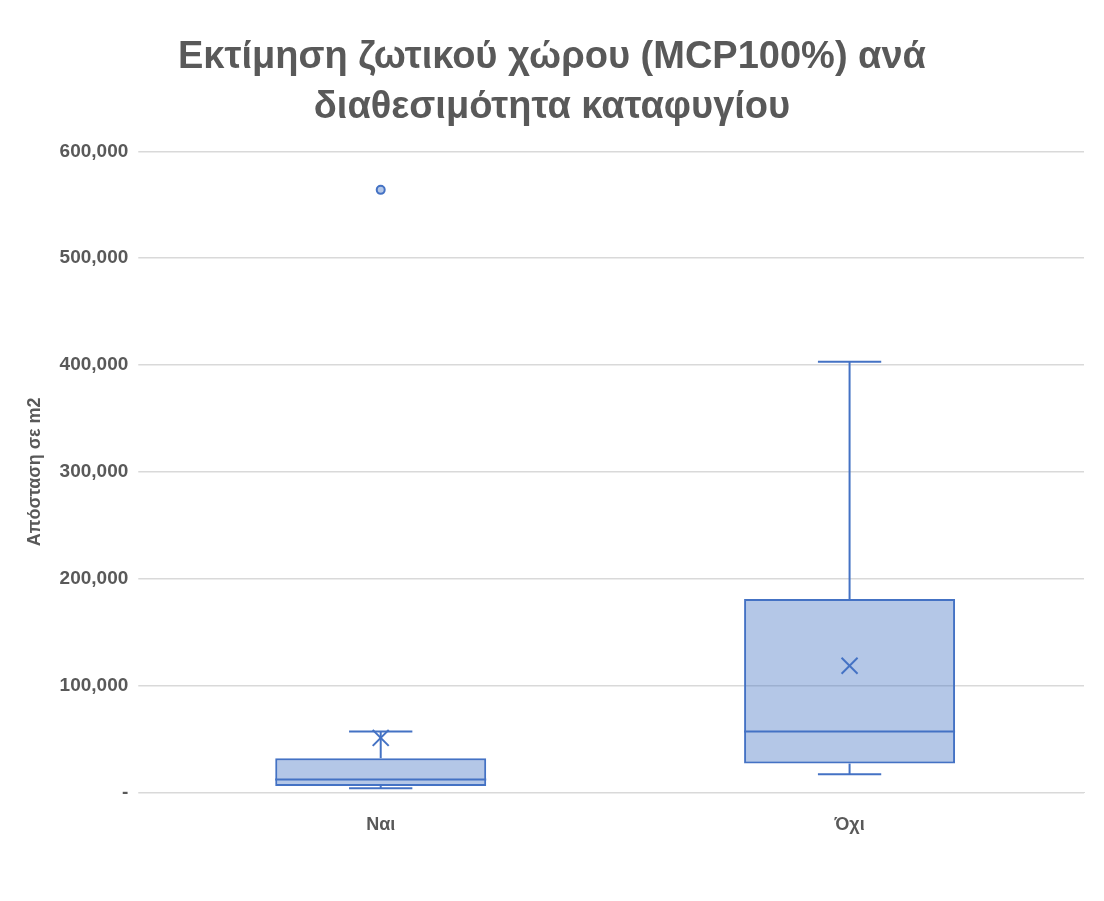 The image size is (1104, 901). Describe the element at coordinates (94, 364) in the screenshot. I see `y-tick-label: 400,000` at that location.